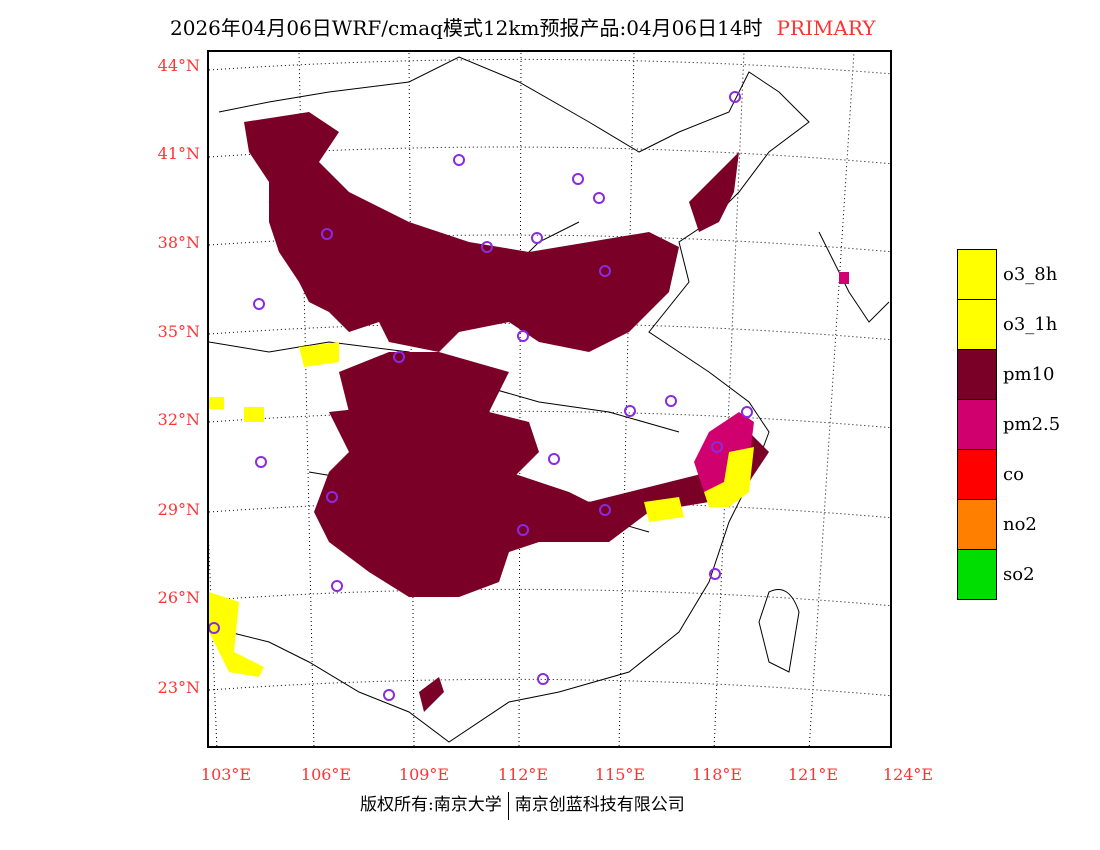  I want to click on lat-label: 38°N, so click(178, 242).